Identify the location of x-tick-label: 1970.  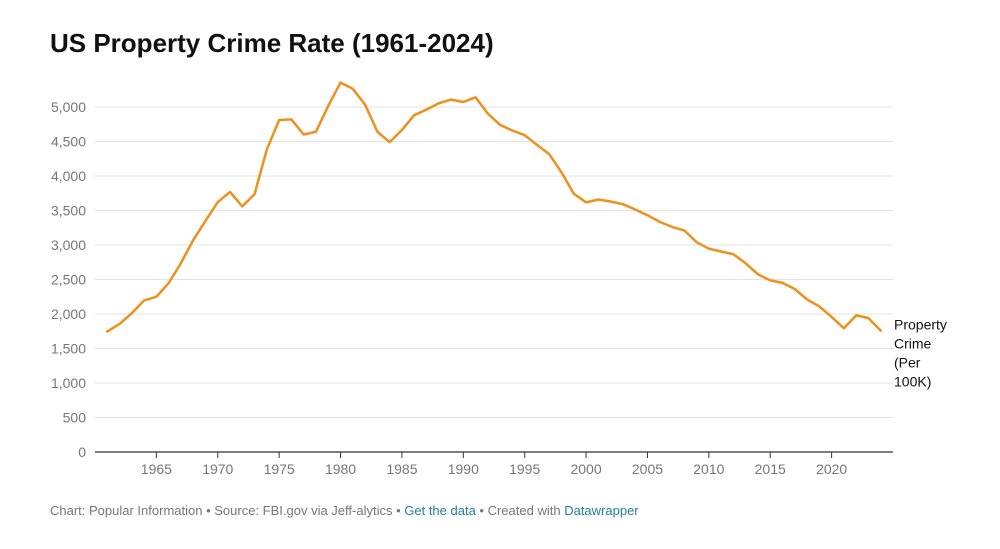
(217, 469).